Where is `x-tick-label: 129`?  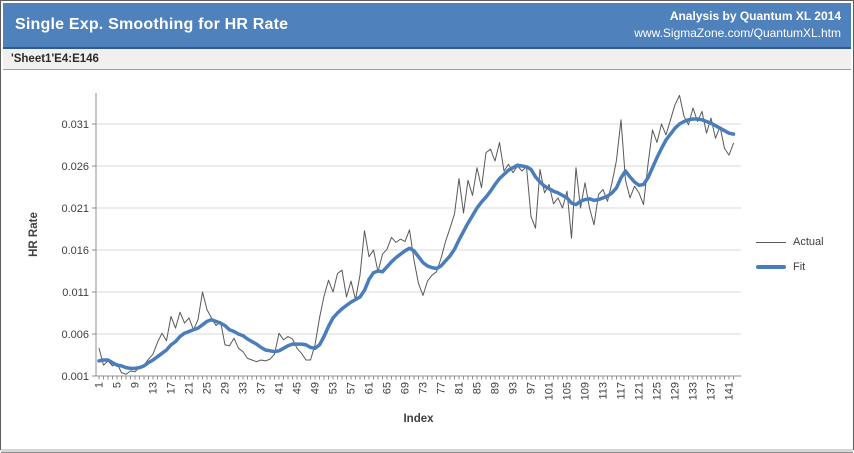
x-tick-label: 129 is located at coordinates (676, 391).